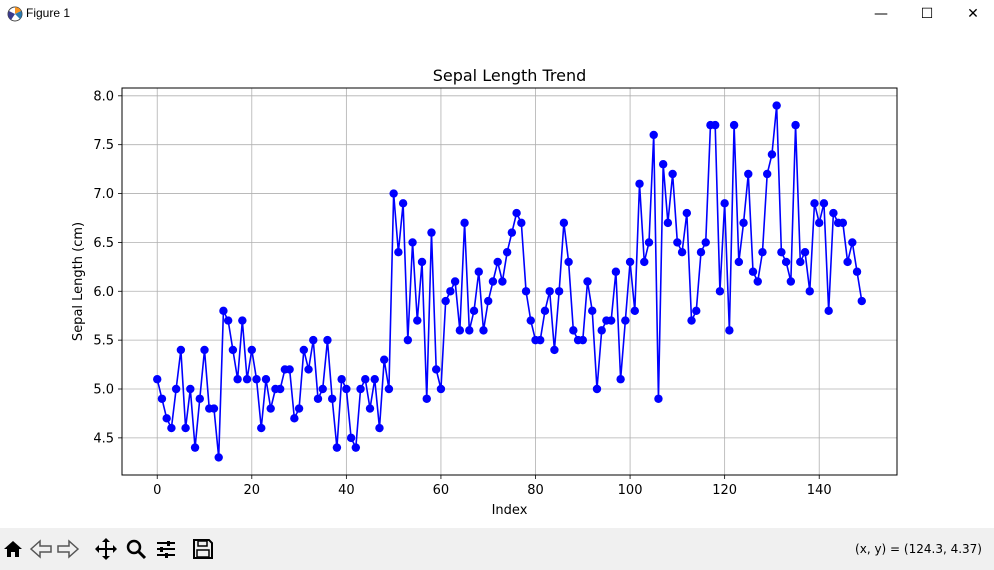  I want to click on chart-title: Sepal Length Trend, so click(510, 75).